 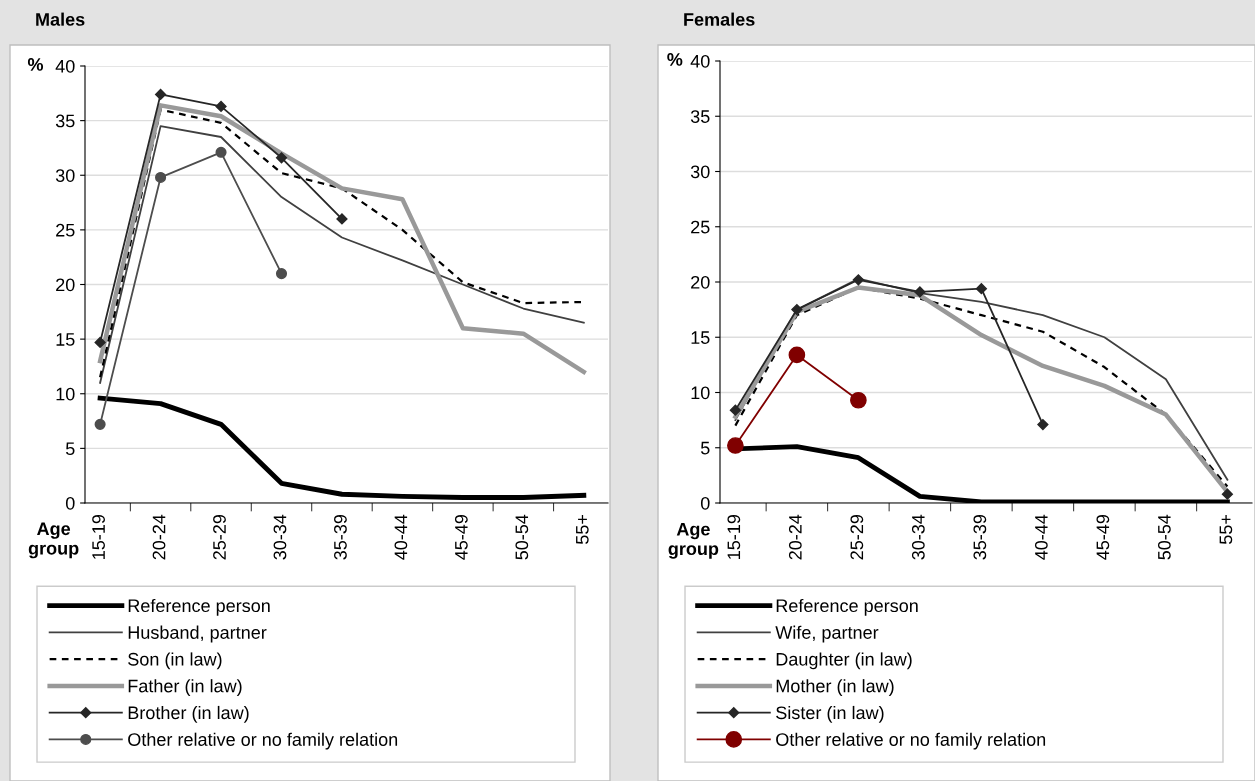 What do you see at coordinates (835, 687) in the screenshot?
I see `legend-label: Mother (in law)` at bounding box center [835, 687].